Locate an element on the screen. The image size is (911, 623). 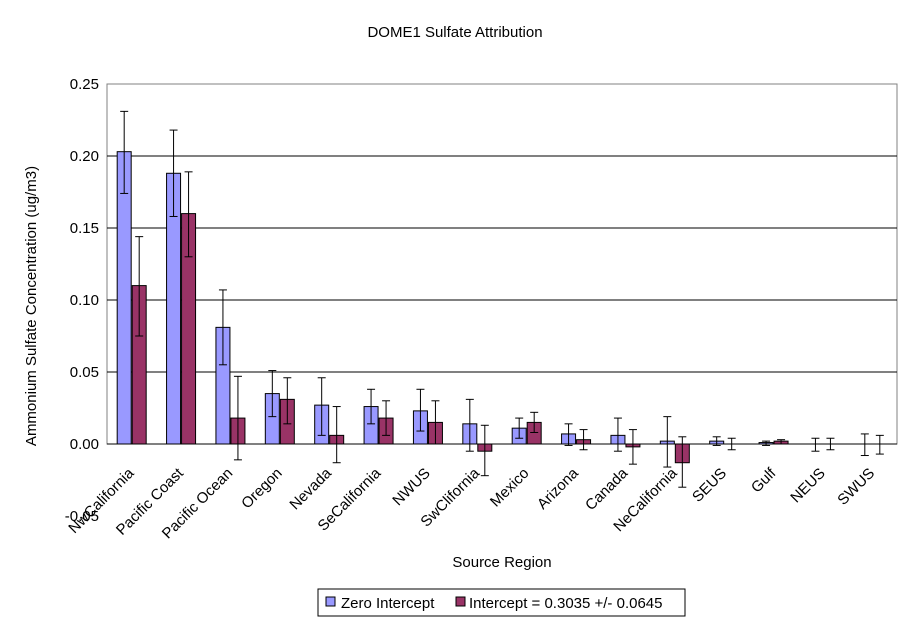
x-tick-label: Mexico is located at coordinates (510, 488).